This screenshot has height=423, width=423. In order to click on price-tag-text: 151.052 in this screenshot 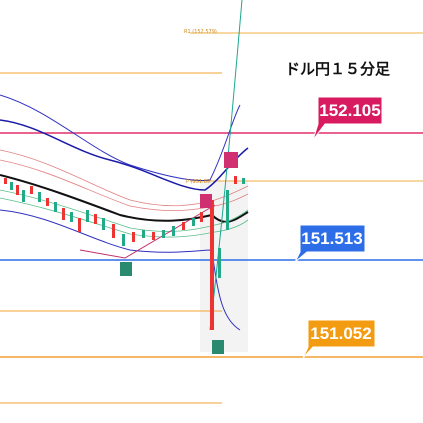, I will do `click(340, 333)`.